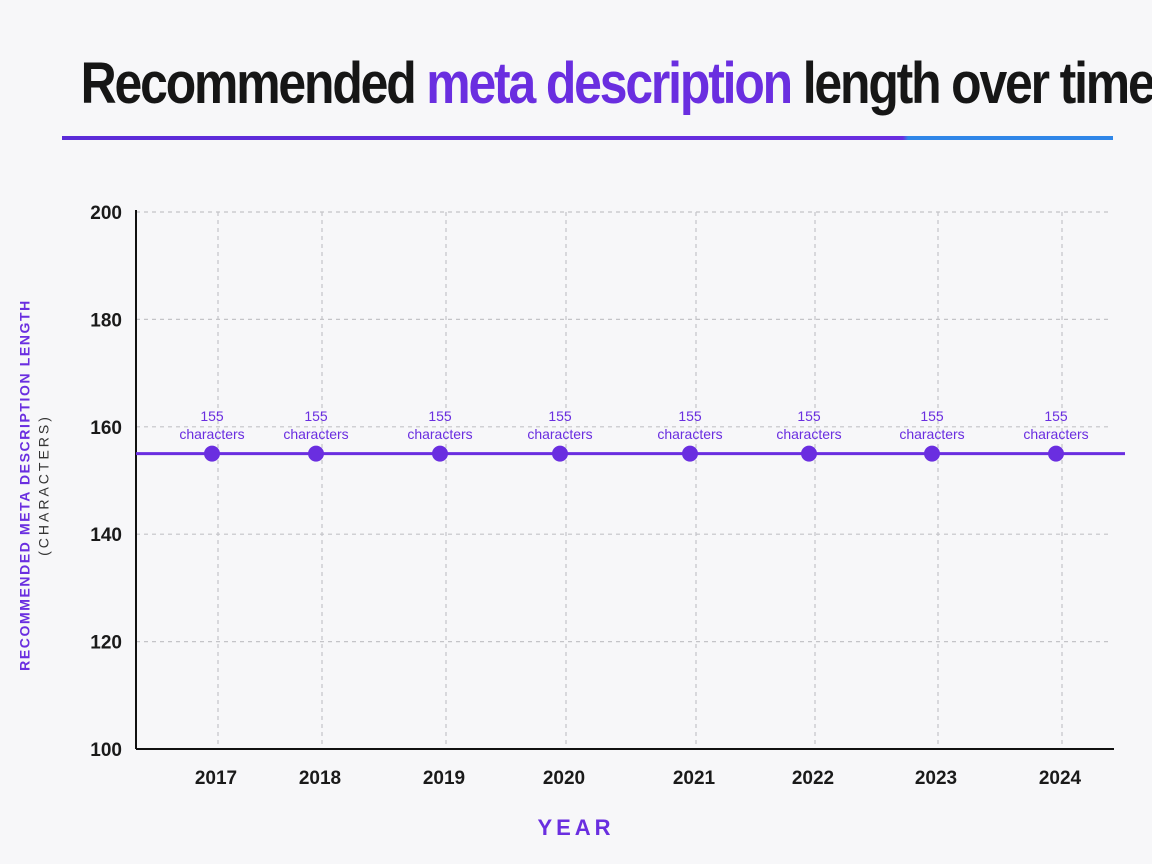 The image size is (1152, 864). Describe the element at coordinates (936, 778) in the screenshot. I see `x-tick-label: 2023` at that location.